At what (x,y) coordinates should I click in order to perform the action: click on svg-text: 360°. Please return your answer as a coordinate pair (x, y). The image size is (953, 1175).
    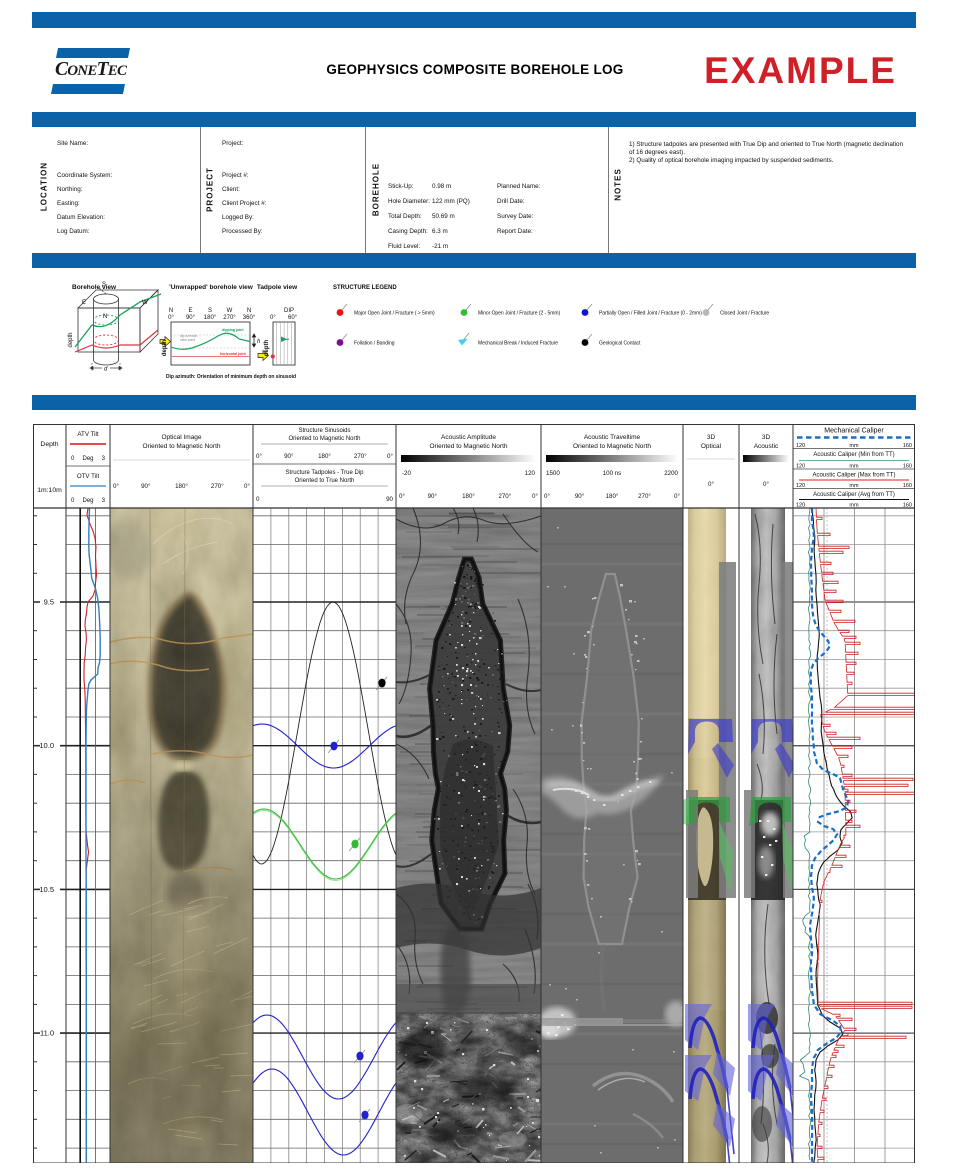
    Looking at the image, I should click on (249, 318).